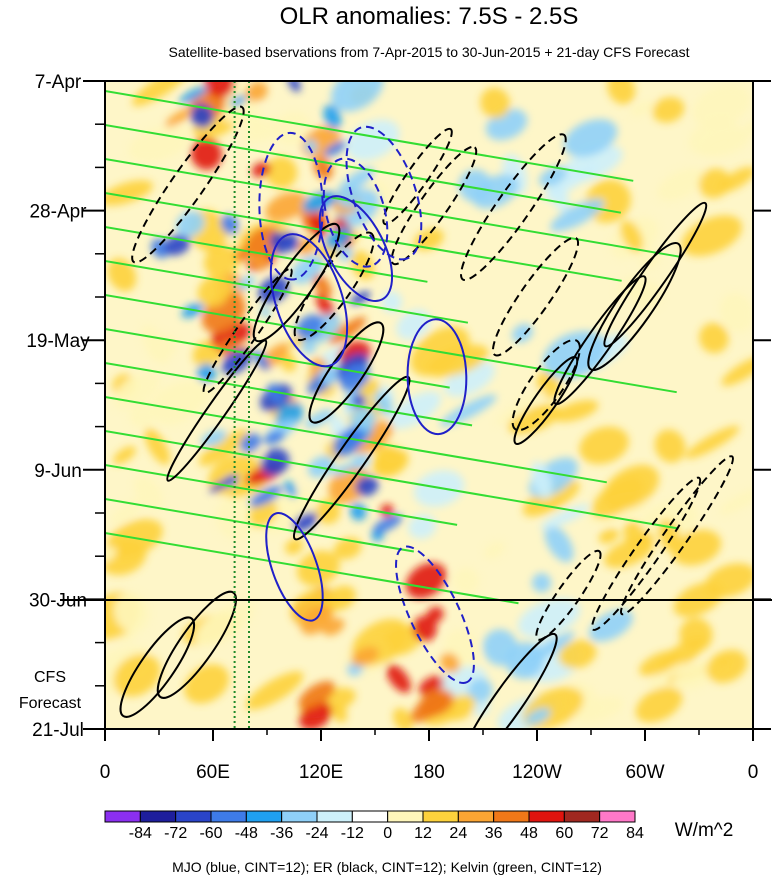 This screenshot has width=772, height=878. What do you see at coordinates (635, 833) in the screenshot?
I see `colorbar-label: 84` at bounding box center [635, 833].